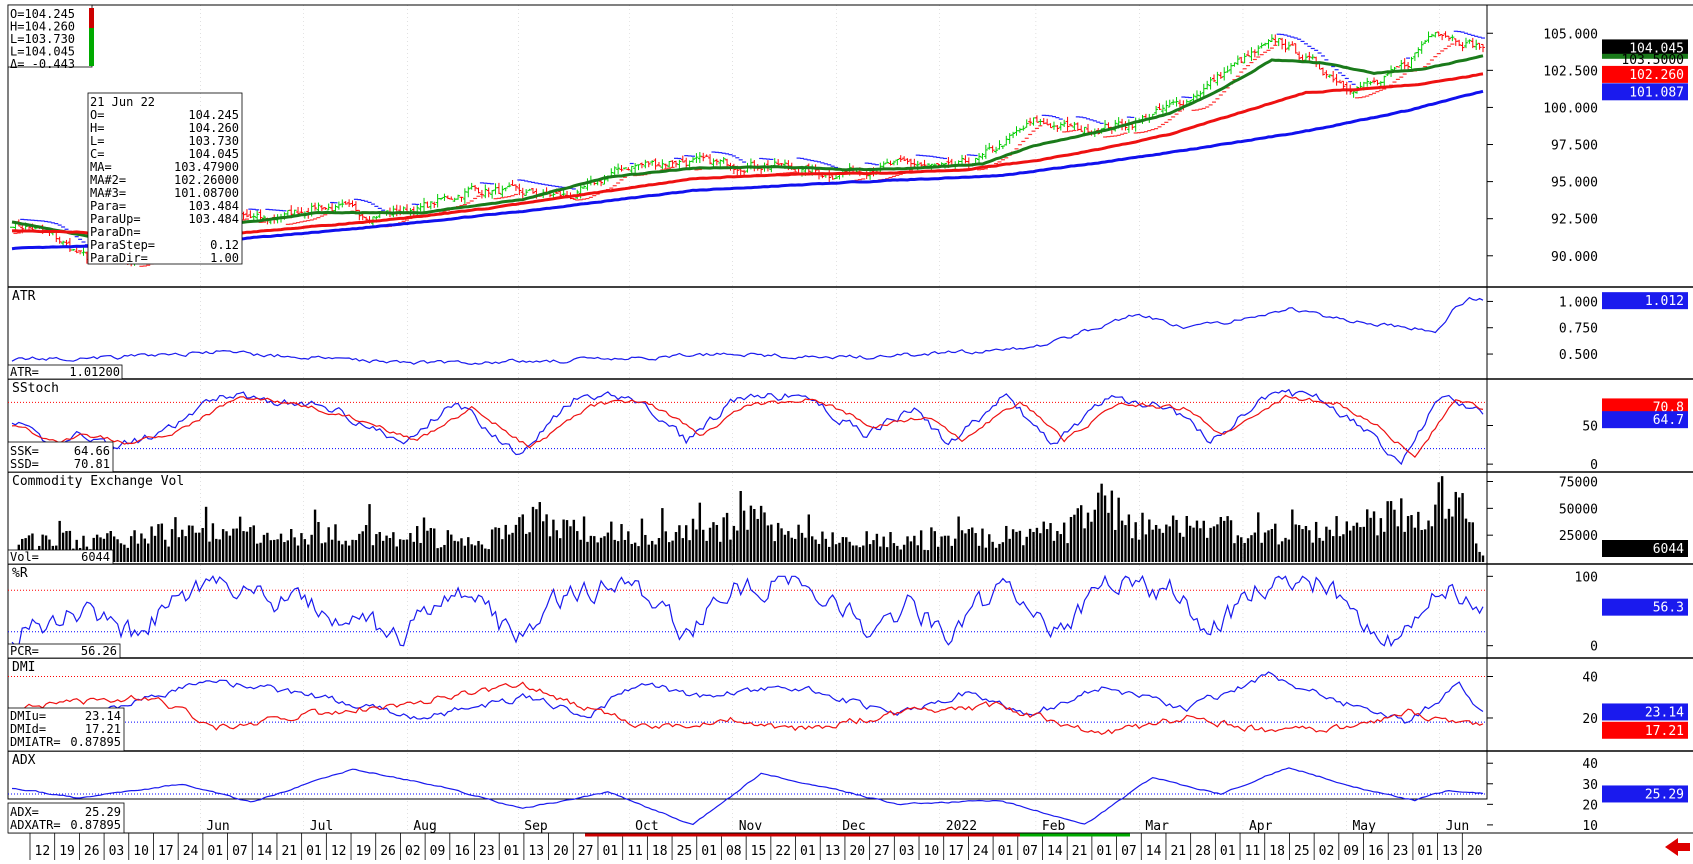 The height and width of the screenshot is (864, 1693). Describe the element at coordinates (907, 851) in the screenshot. I see `x-day-label: 03` at that location.